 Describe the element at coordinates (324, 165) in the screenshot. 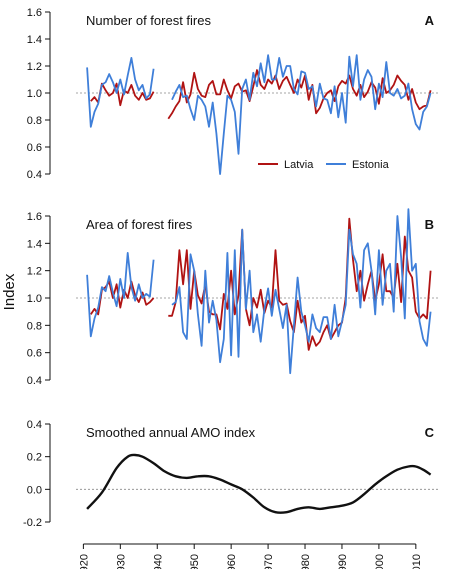

I see `legend: Latvia Estonia` at that location.